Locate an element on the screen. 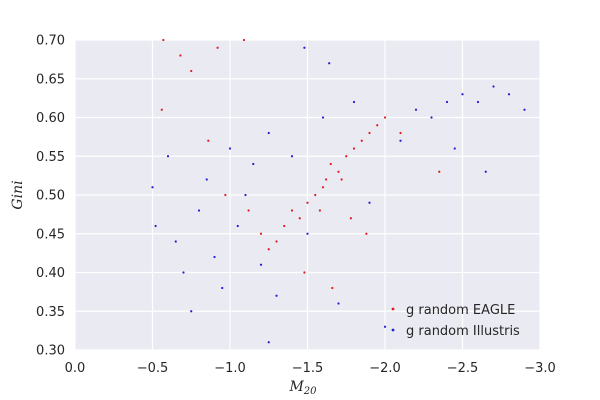 Image resolution: width=600 pixels, height=400 pixels. y-tick-labels: 0.30 0.35 0.40 0.45 0.50 0.55 0.60 0.65 0.70 is located at coordinates (50, 196).